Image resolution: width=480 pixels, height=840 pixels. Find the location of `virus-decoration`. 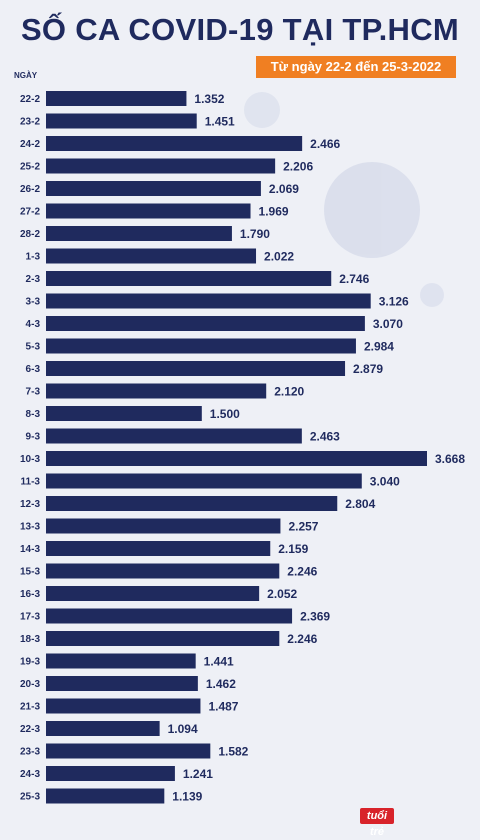

virus-decoration is located at coordinates (344, 199).